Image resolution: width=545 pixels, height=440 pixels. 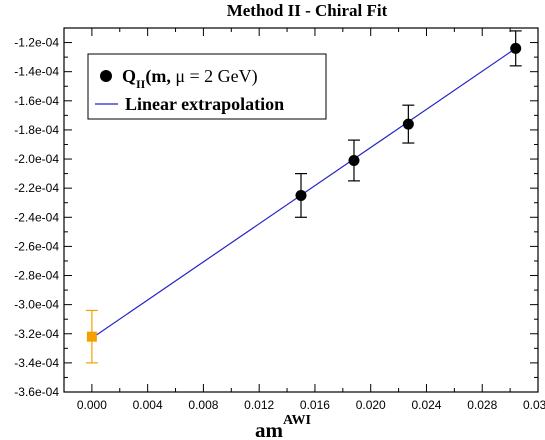 I want to click on x-tick-label: 0.008, so click(x=203, y=405).